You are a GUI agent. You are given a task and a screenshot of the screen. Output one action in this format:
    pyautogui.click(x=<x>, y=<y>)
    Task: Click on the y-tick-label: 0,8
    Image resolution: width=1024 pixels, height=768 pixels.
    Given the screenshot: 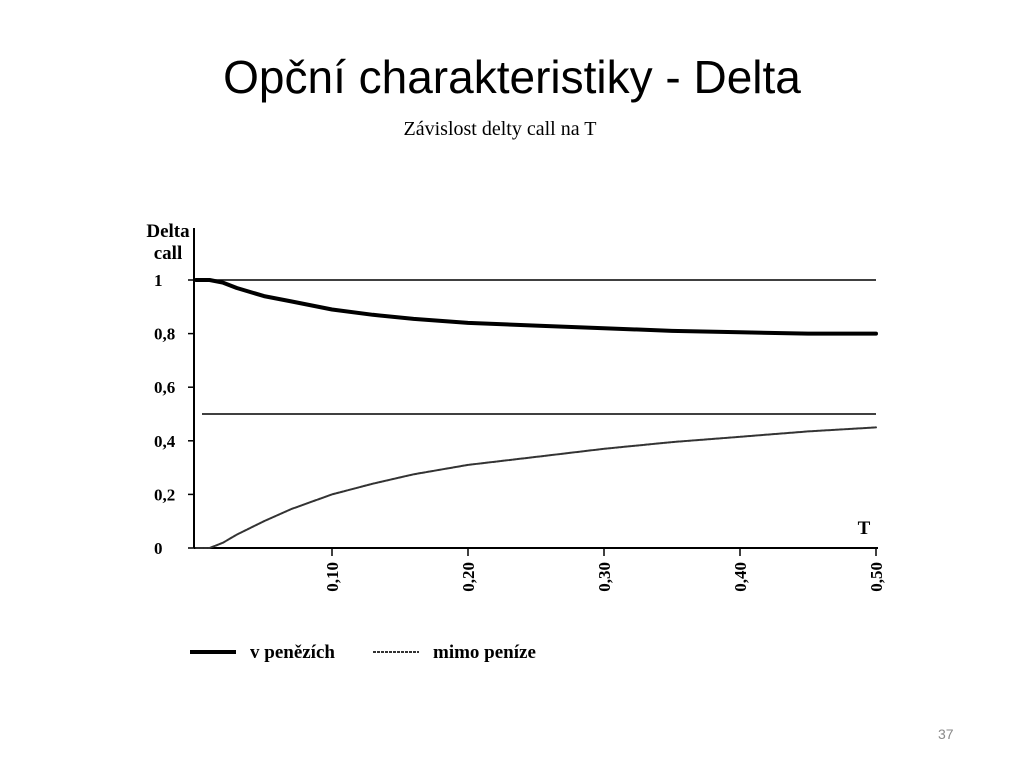 What is the action you would take?
    pyautogui.click(x=164, y=334)
    